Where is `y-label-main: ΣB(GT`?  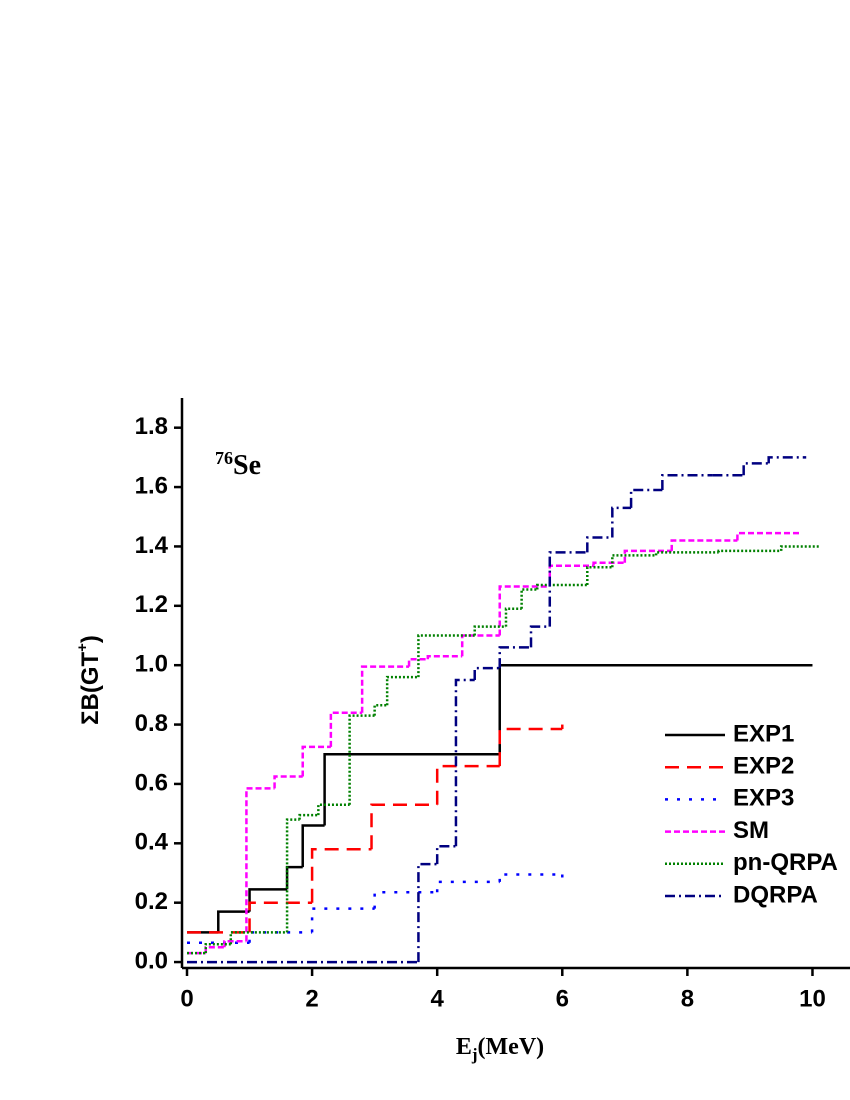 y-label-main: ΣB(GT is located at coordinates (90, 688).